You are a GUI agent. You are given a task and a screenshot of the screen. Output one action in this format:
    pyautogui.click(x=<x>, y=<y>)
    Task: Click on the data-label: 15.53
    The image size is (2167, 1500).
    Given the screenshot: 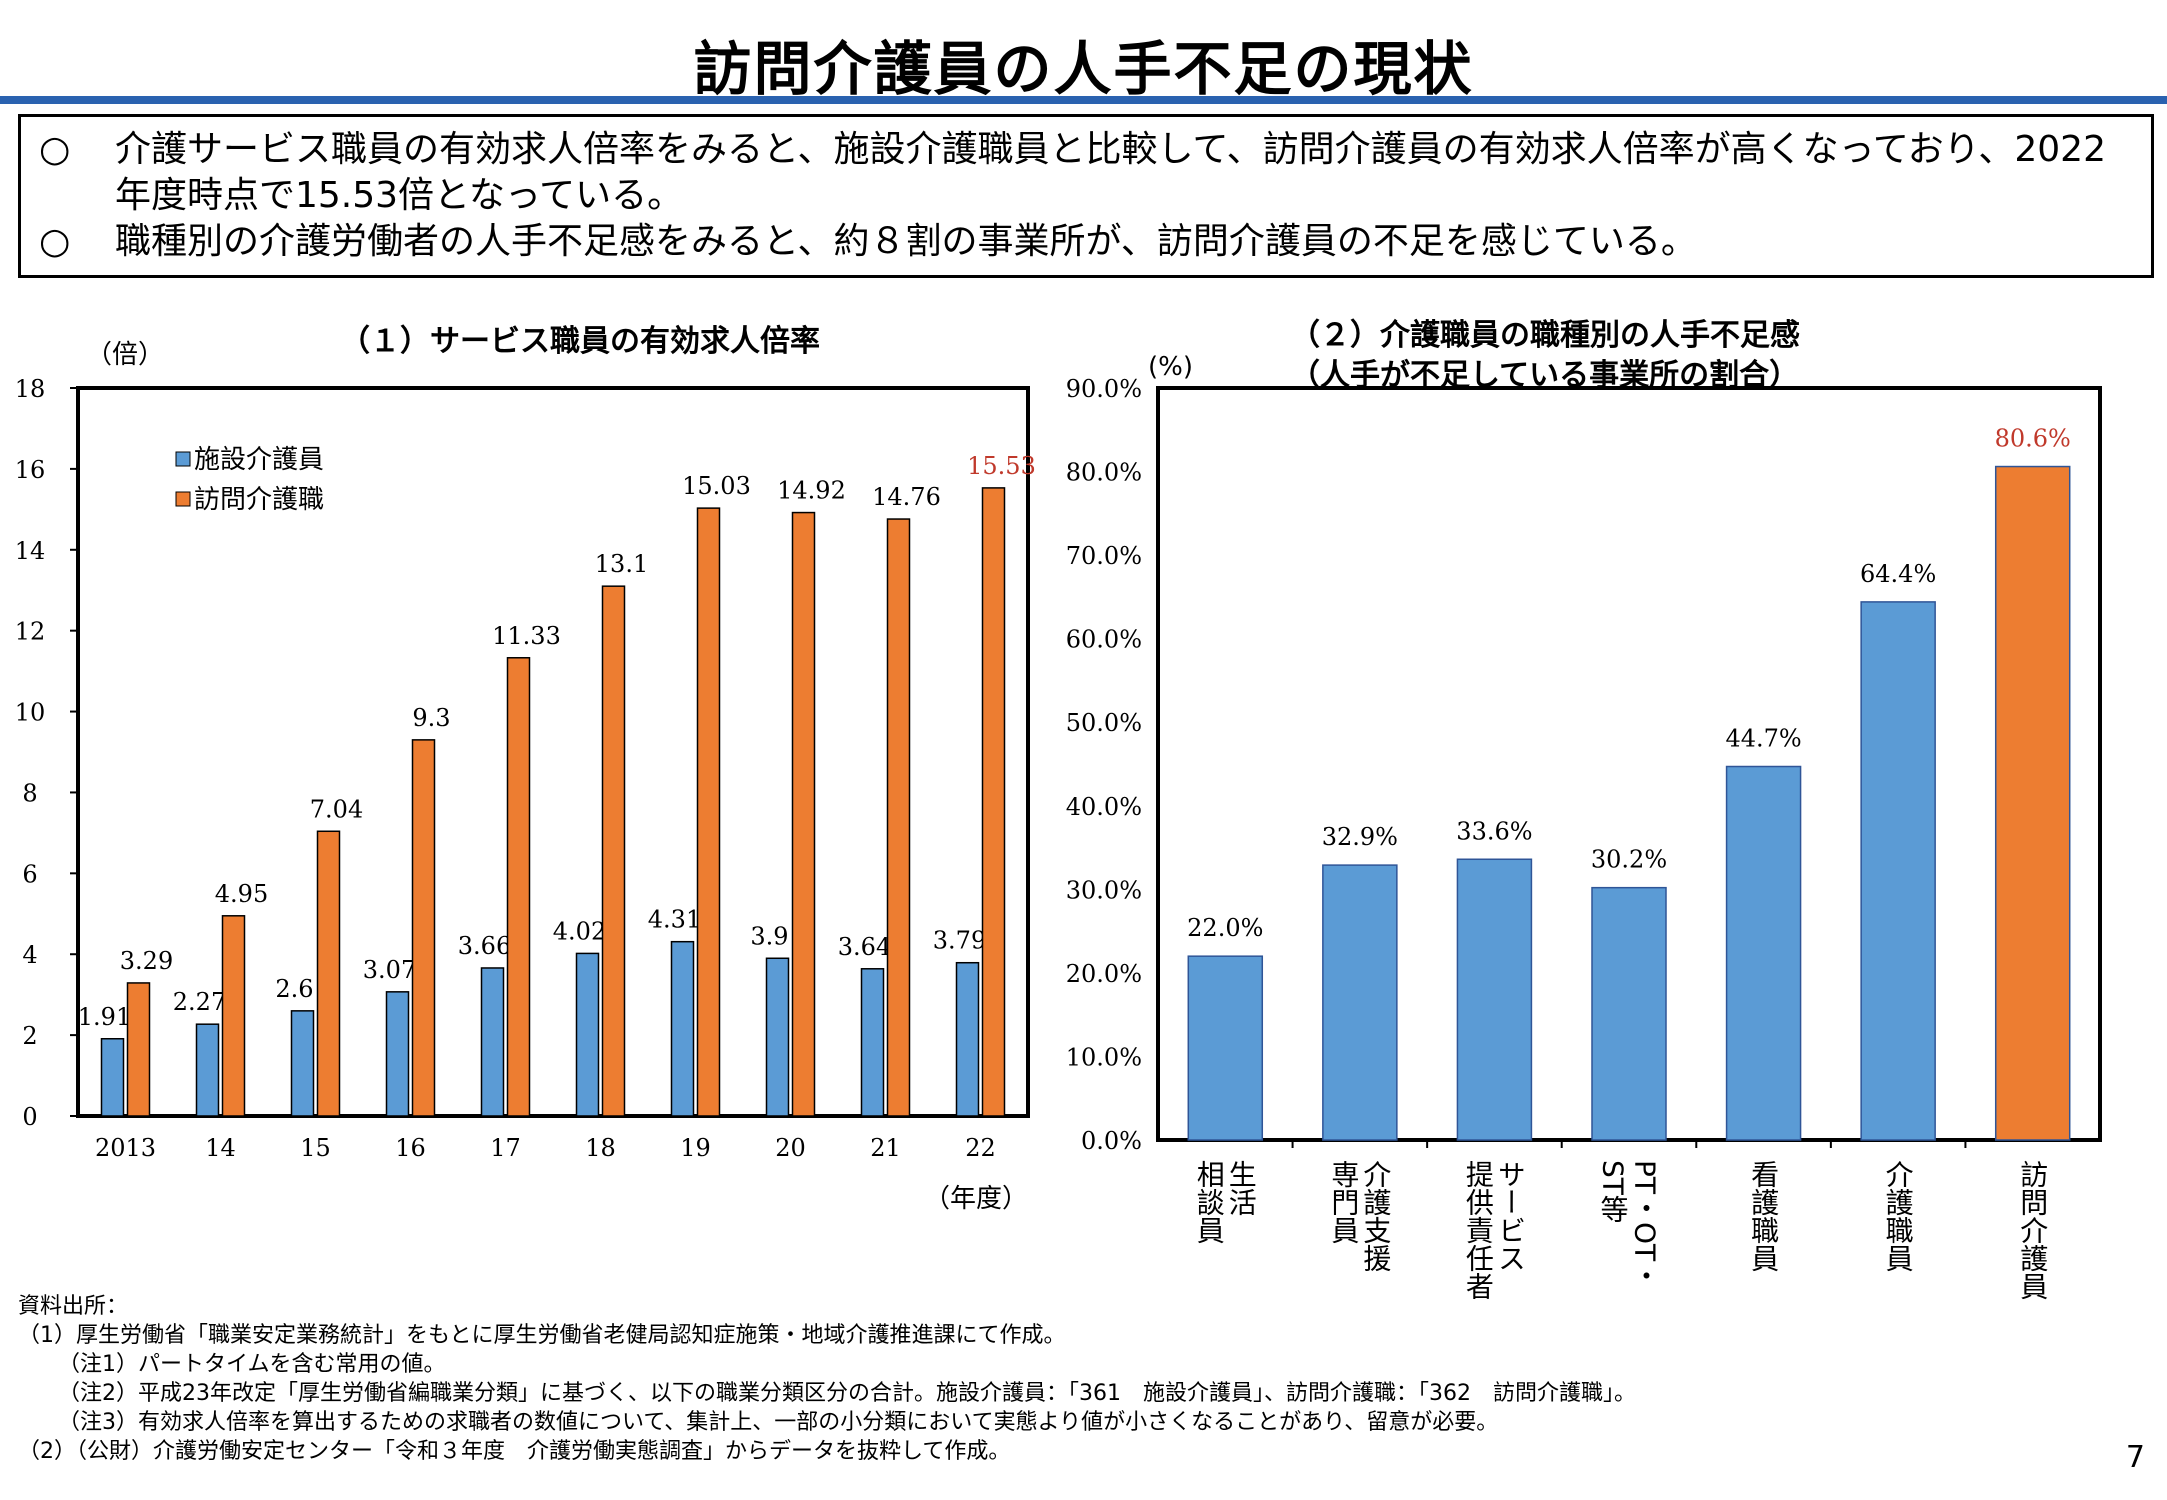 What is the action you would take?
    pyautogui.click(x=1001, y=466)
    